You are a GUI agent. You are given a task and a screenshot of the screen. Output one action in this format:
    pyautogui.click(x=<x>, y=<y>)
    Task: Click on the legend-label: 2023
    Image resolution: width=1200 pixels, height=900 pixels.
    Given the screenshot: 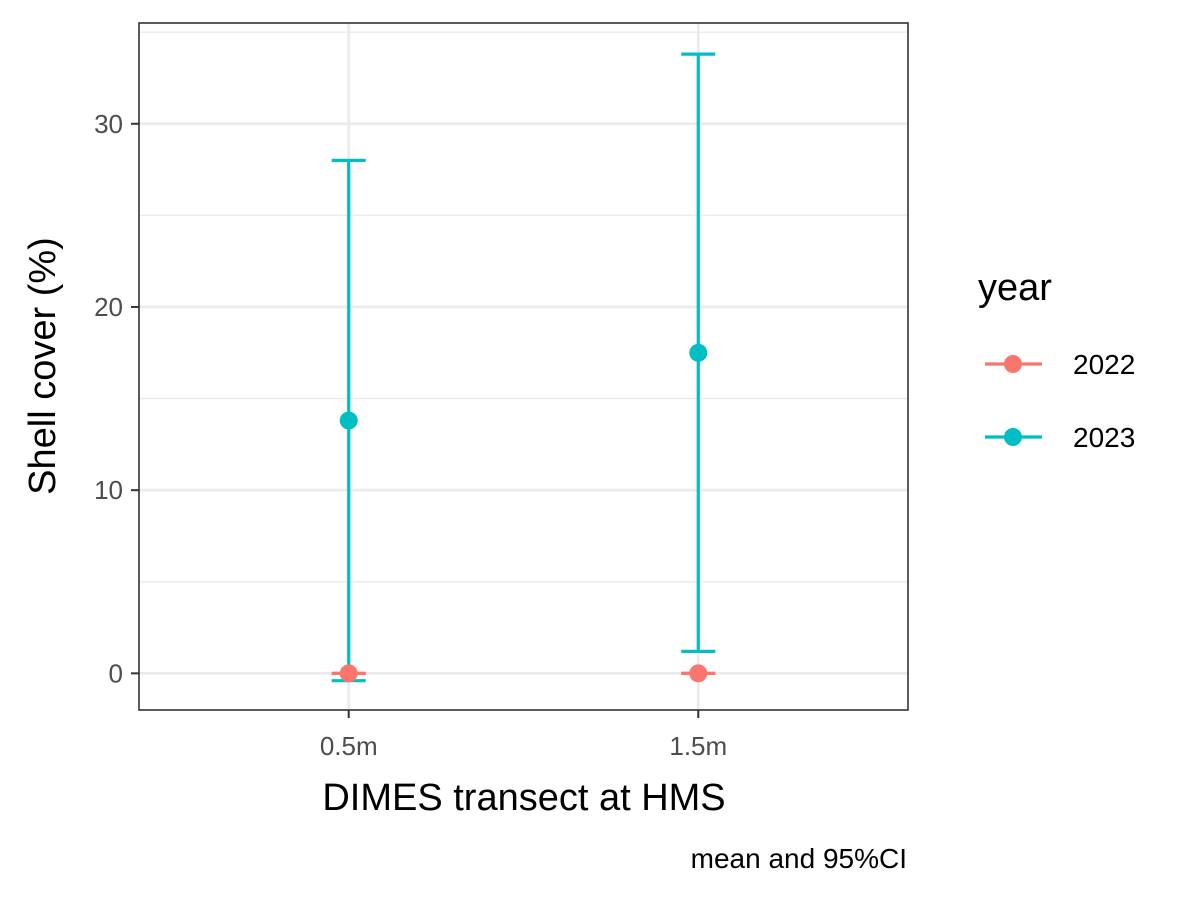 What is the action you would take?
    pyautogui.click(x=1104, y=437)
    